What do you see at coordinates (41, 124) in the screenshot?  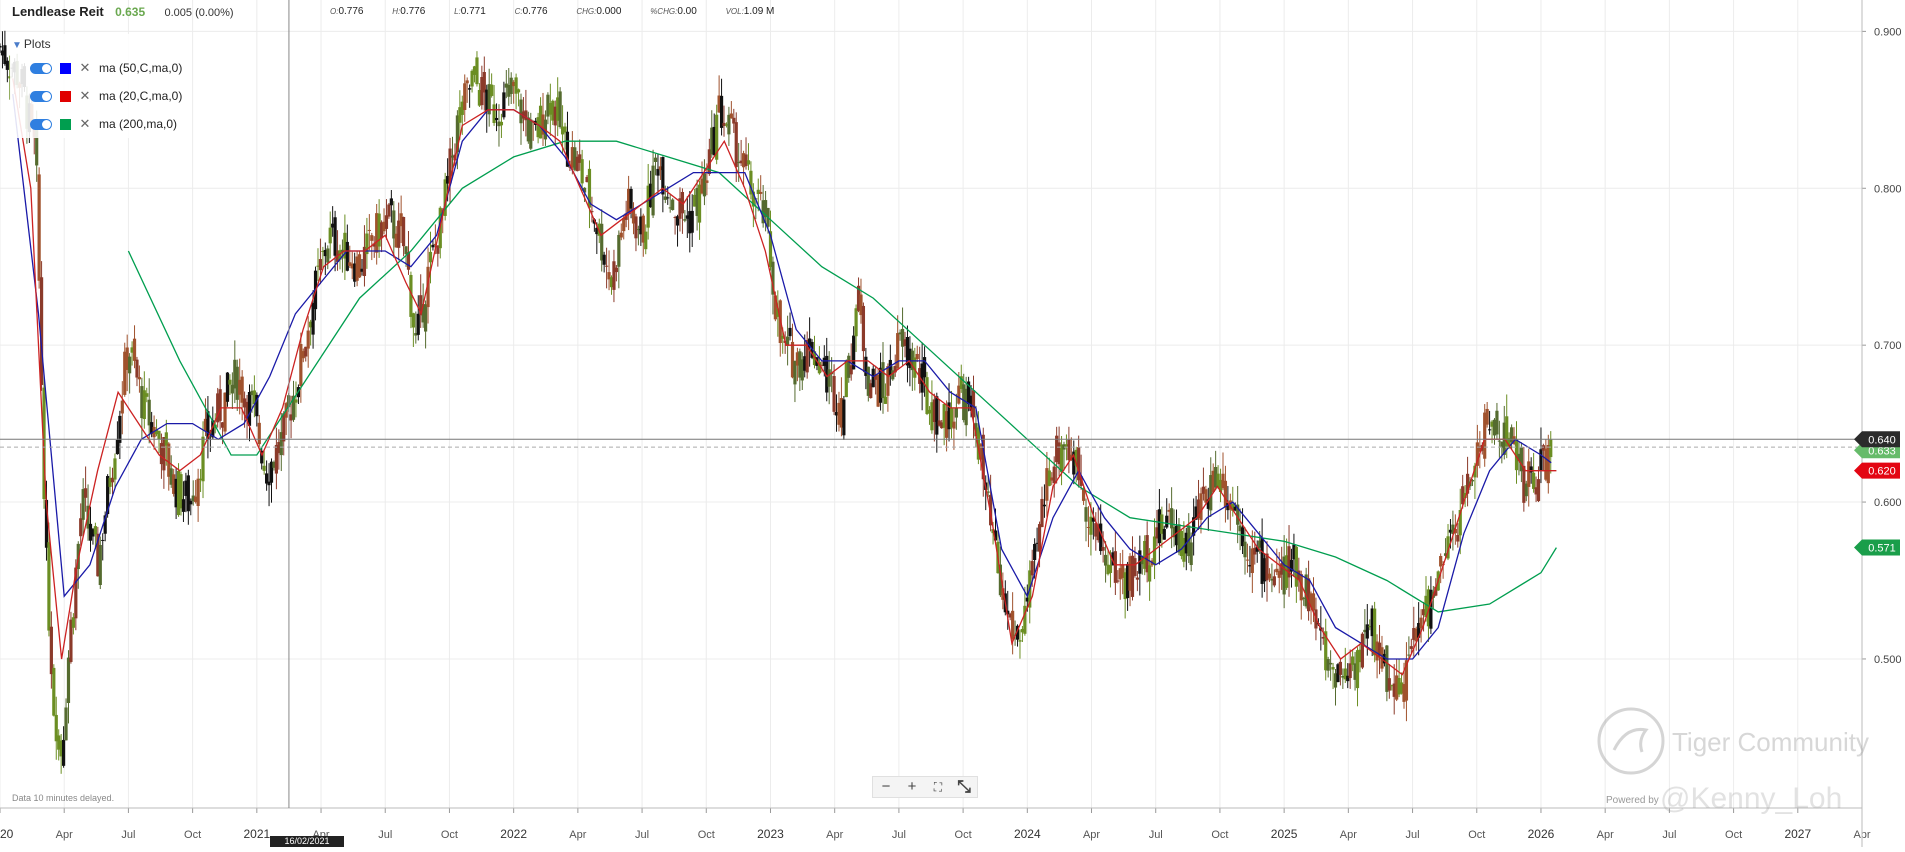 I see `ma200-toggle` at bounding box center [41, 124].